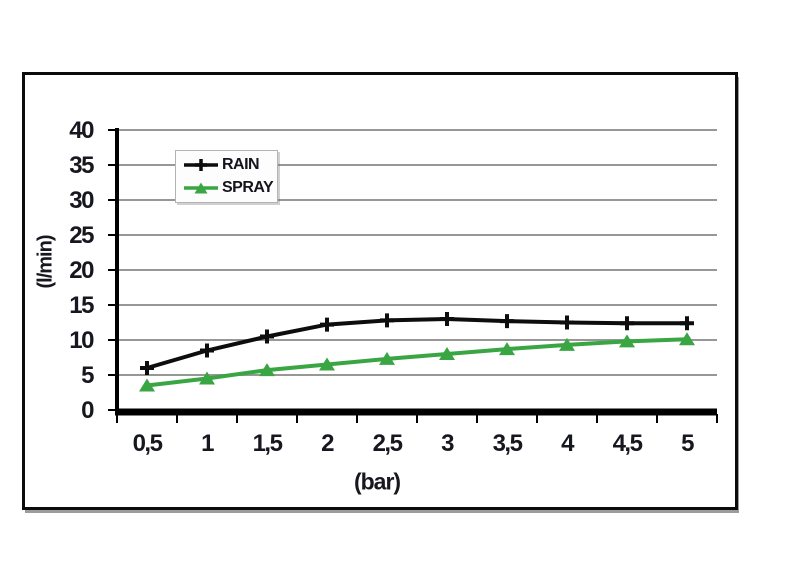 Image resolution: width=800 pixels, height=570 pixels. Describe the element at coordinates (377, 481) in the screenshot. I see `x-axis-title: (bar)` at that location.